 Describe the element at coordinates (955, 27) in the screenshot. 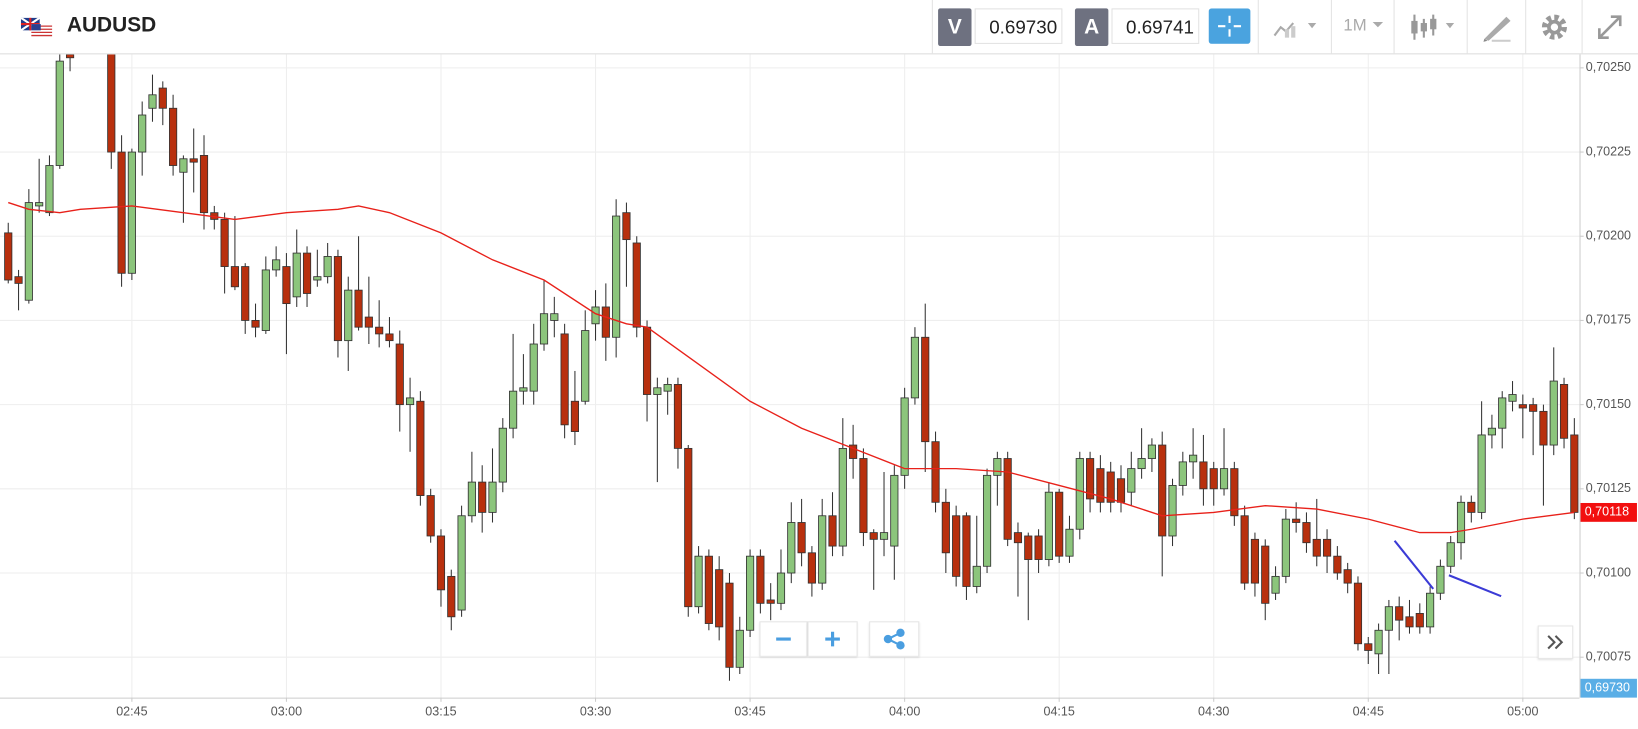

I see `sell-label: V` at that location.